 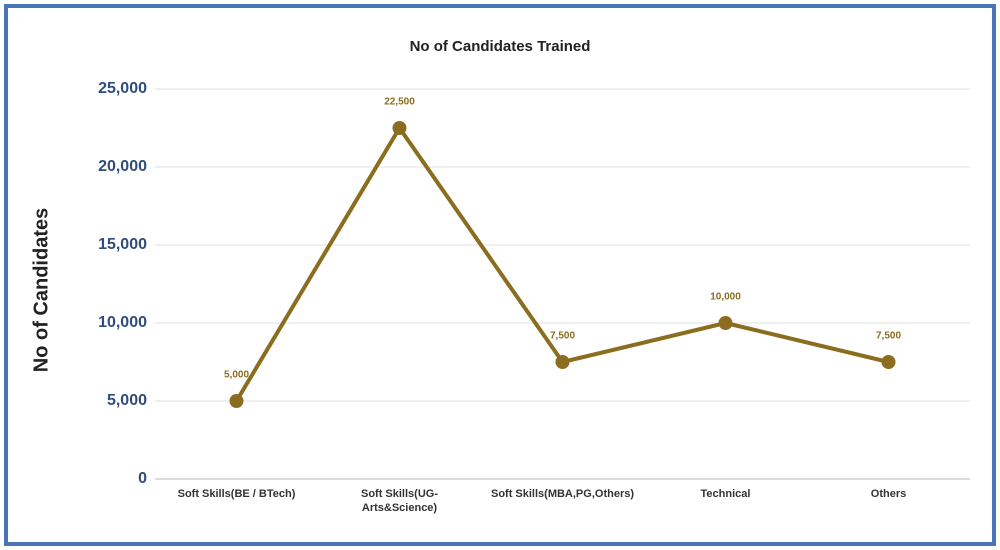 I want to click on x-tick-label: Soft Skills(BE / BTech), so click(x=236, y=494).